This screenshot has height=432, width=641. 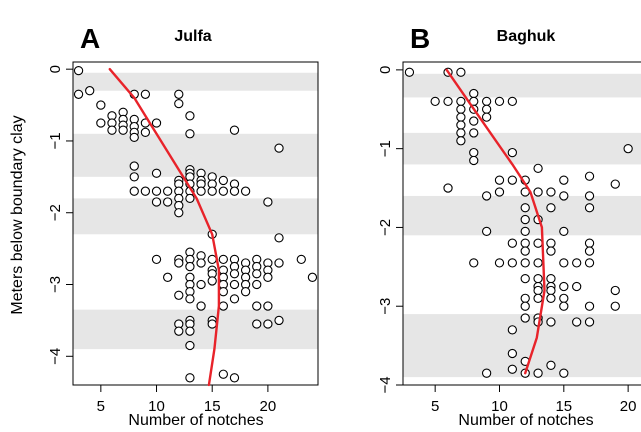 What do you see at coordinates (499, 406) in the screenshot?
I see `x-tick-label-b-1: 10` at bounding box center [499, 406].